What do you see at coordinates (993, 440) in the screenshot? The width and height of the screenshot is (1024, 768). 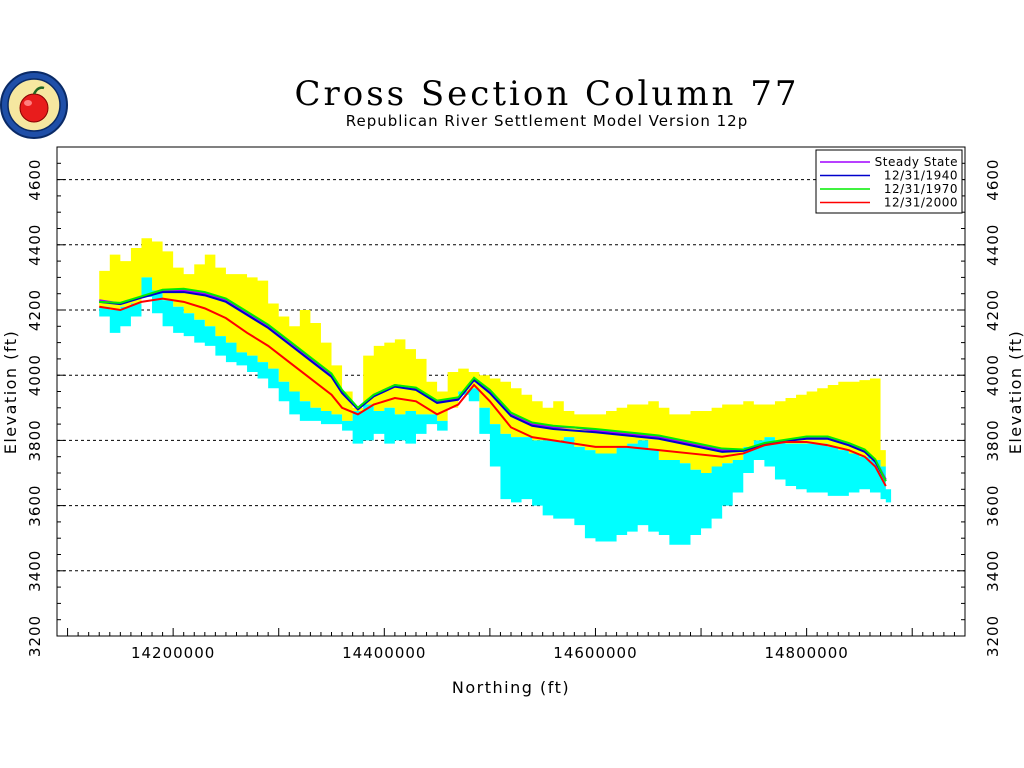 I see `y-tick-label-right: 3800` at bounding box center [993, 440].